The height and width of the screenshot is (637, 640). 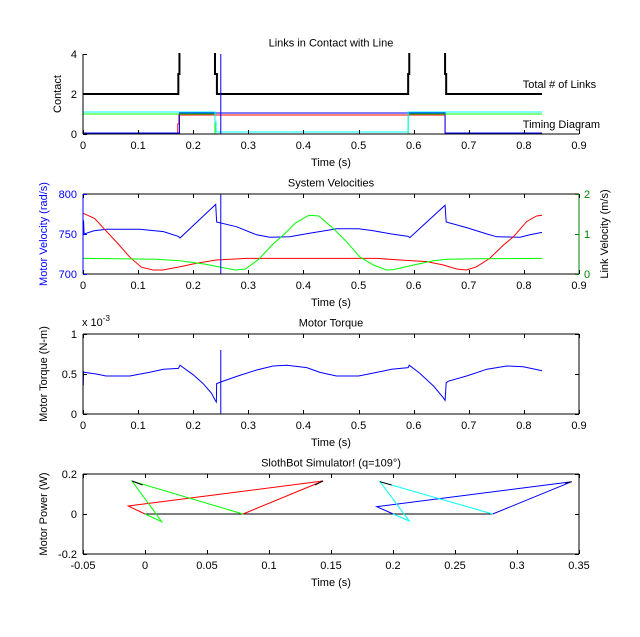 What do you see at coordinates (587, 195) in the screenshot?
I see `right-y-tick-label: 2` at bounding box center [587, 195].